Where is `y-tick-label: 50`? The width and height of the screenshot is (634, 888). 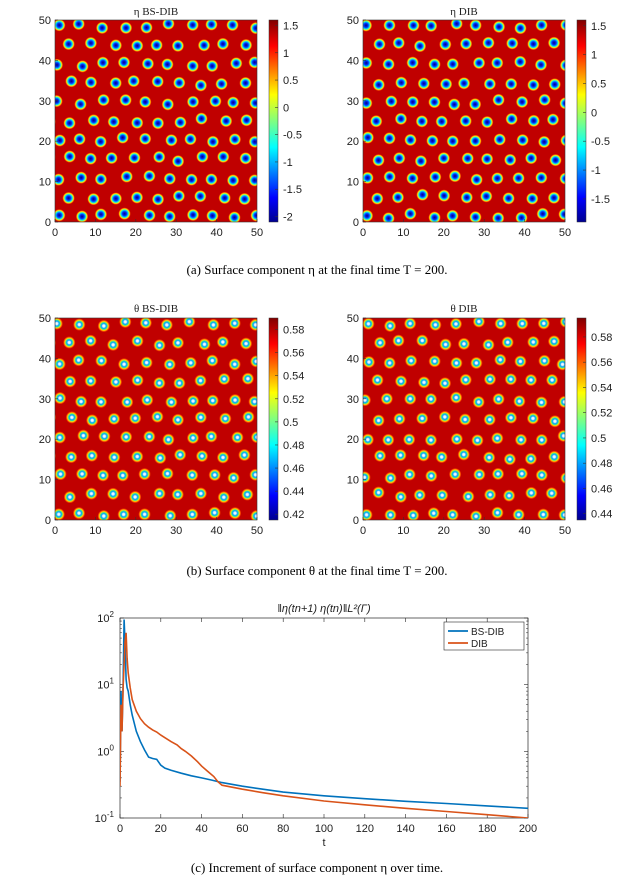 y-tick-label: 50 is located at coordinates (353, 21).